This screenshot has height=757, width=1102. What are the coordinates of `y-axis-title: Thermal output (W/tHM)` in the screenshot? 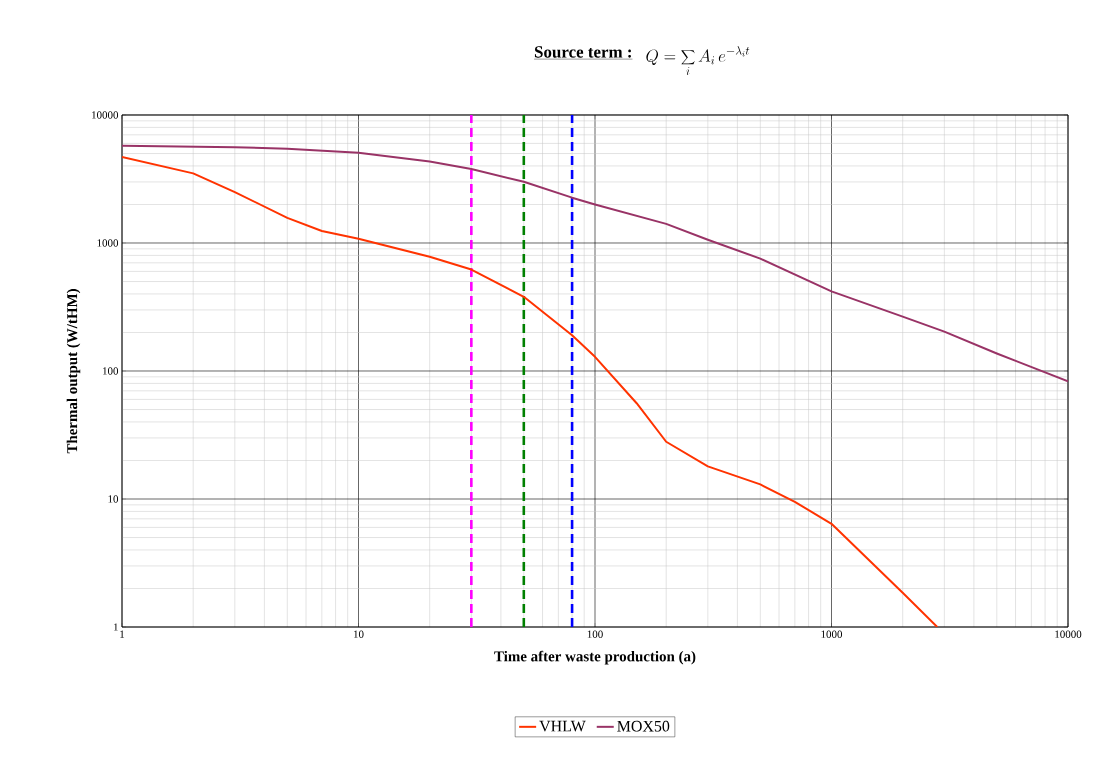 It's located at (73, 371).